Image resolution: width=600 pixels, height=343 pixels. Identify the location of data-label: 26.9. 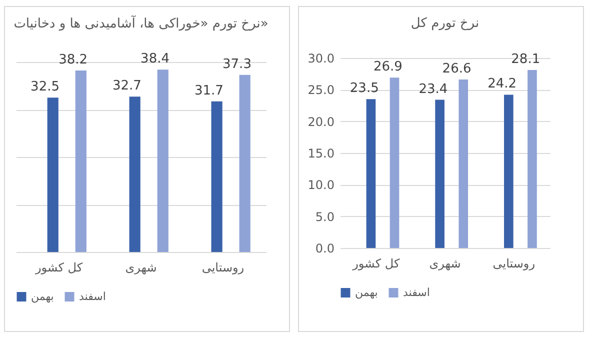
(387, 67).